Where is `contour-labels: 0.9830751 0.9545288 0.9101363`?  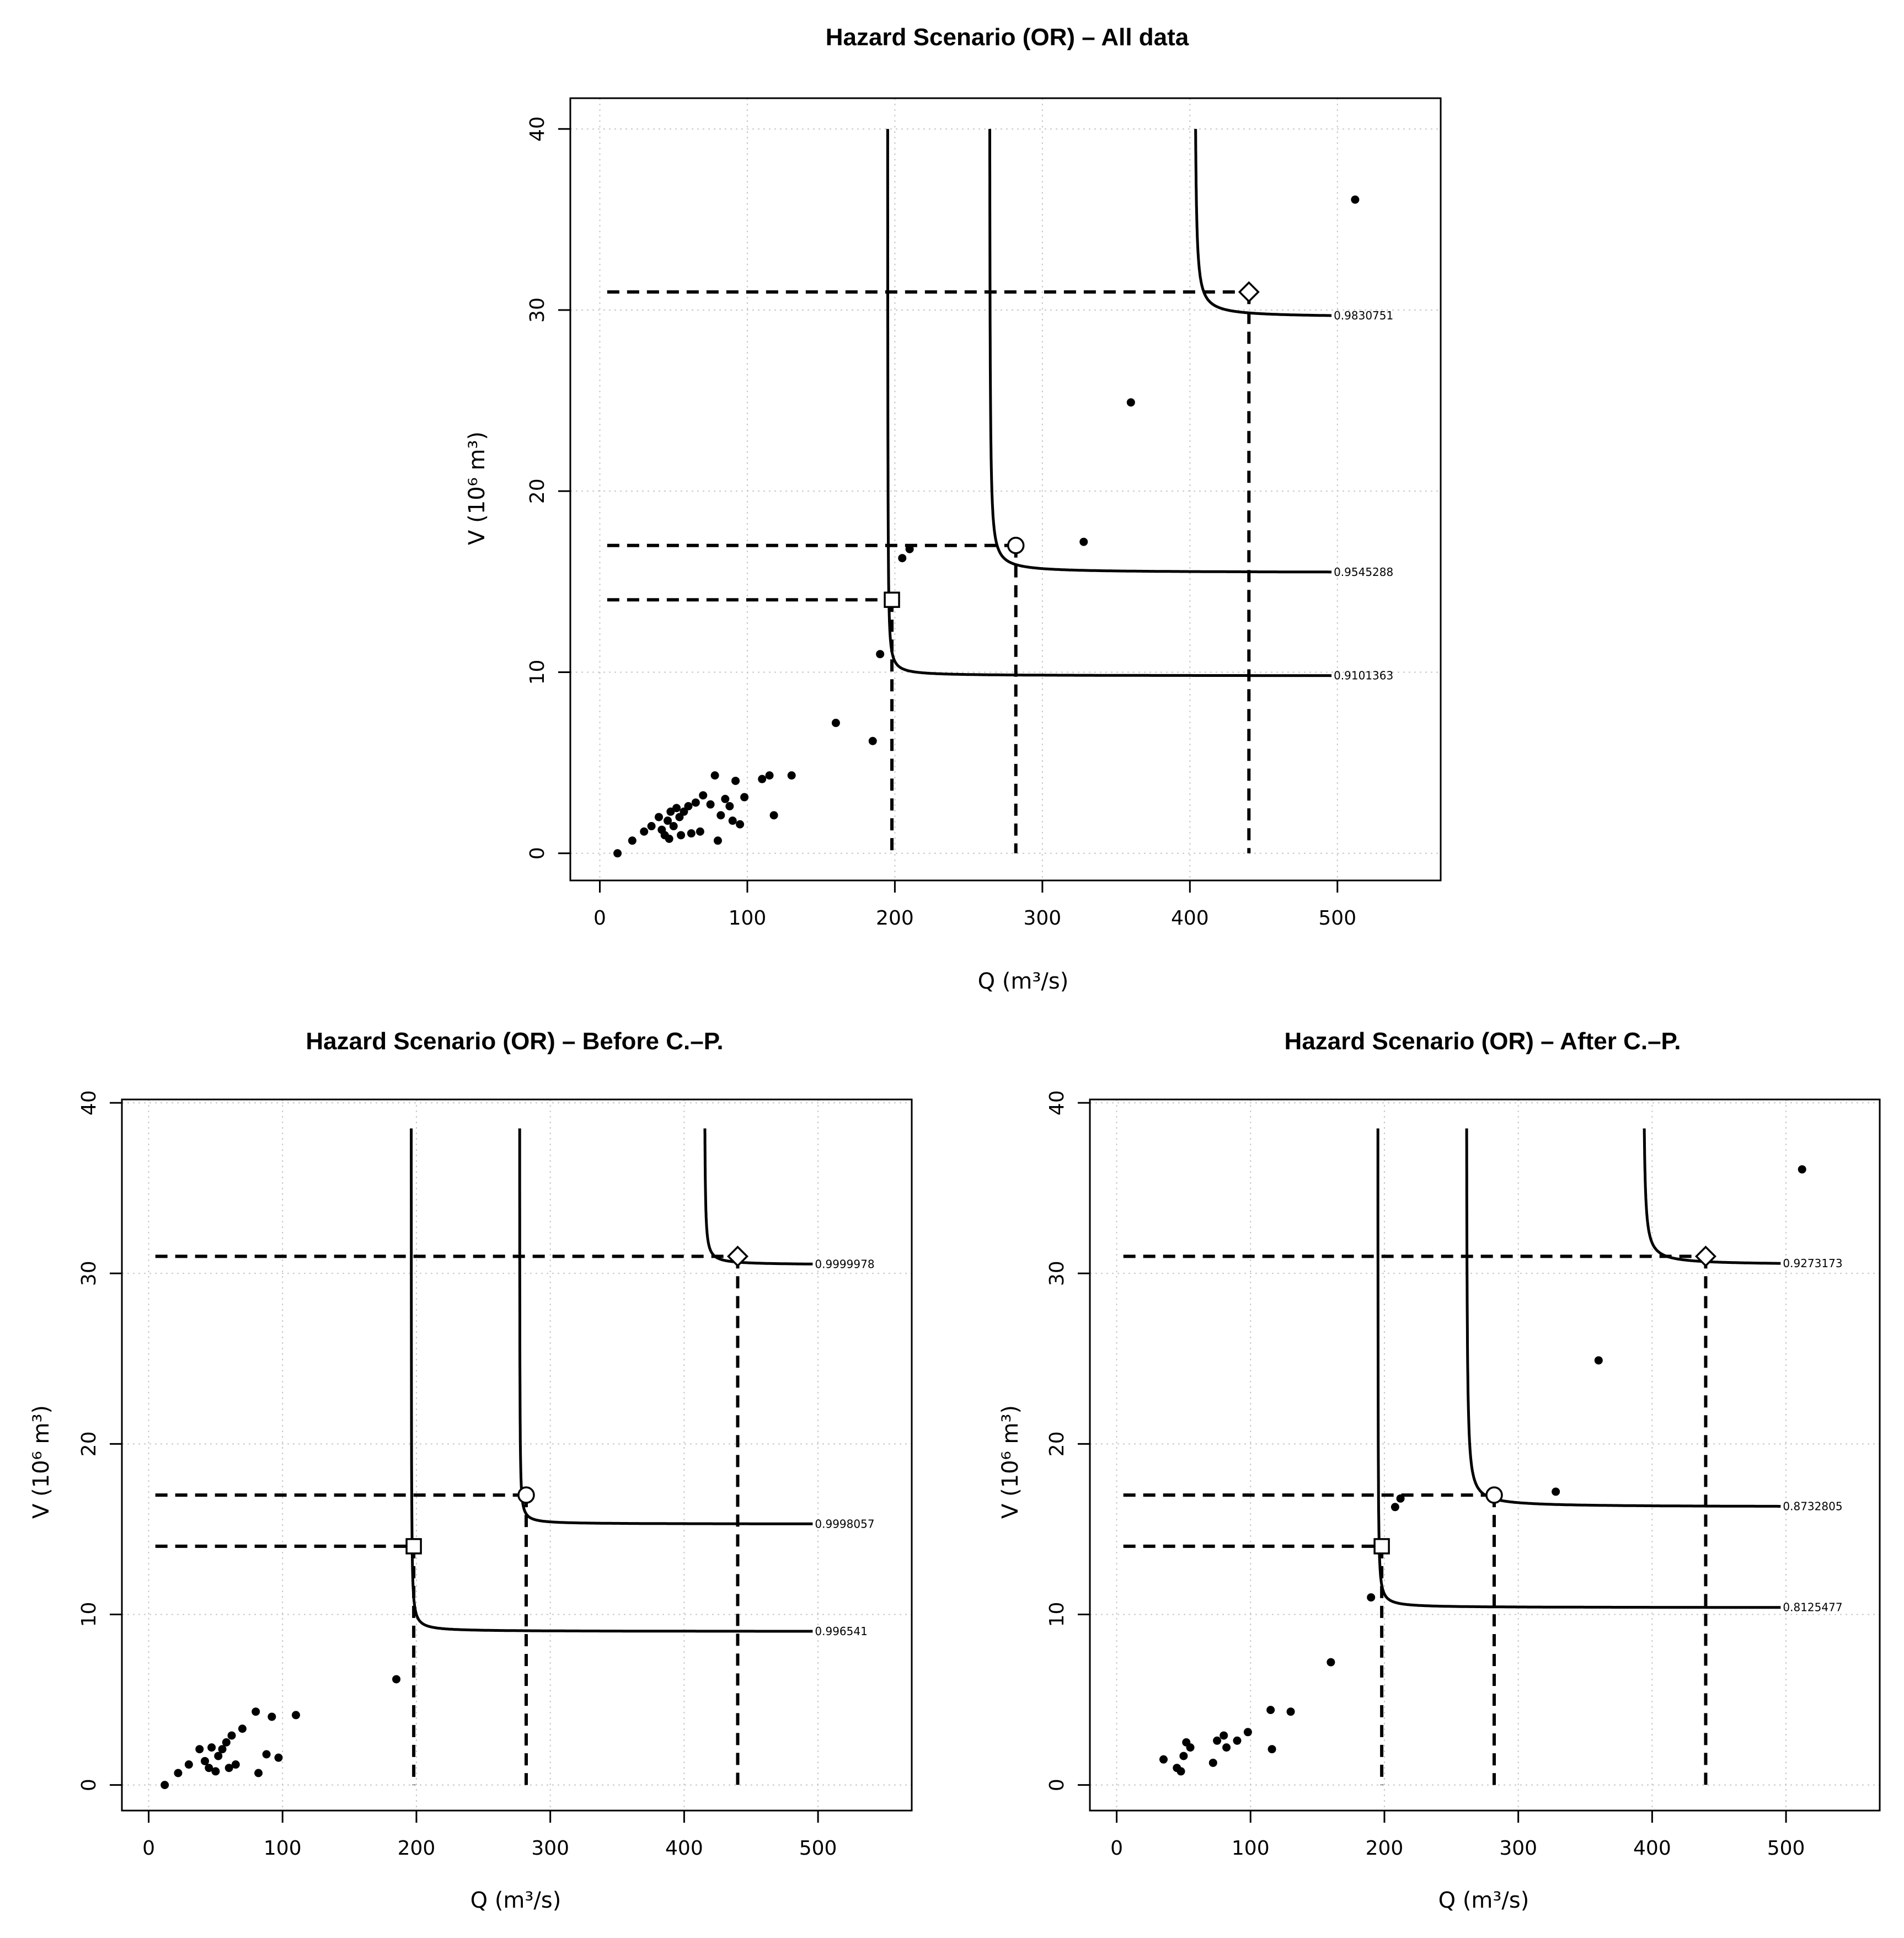 contour-labels: 0.9830751 0.9545288 0.9101363 is located at coordinates (1364, 496).